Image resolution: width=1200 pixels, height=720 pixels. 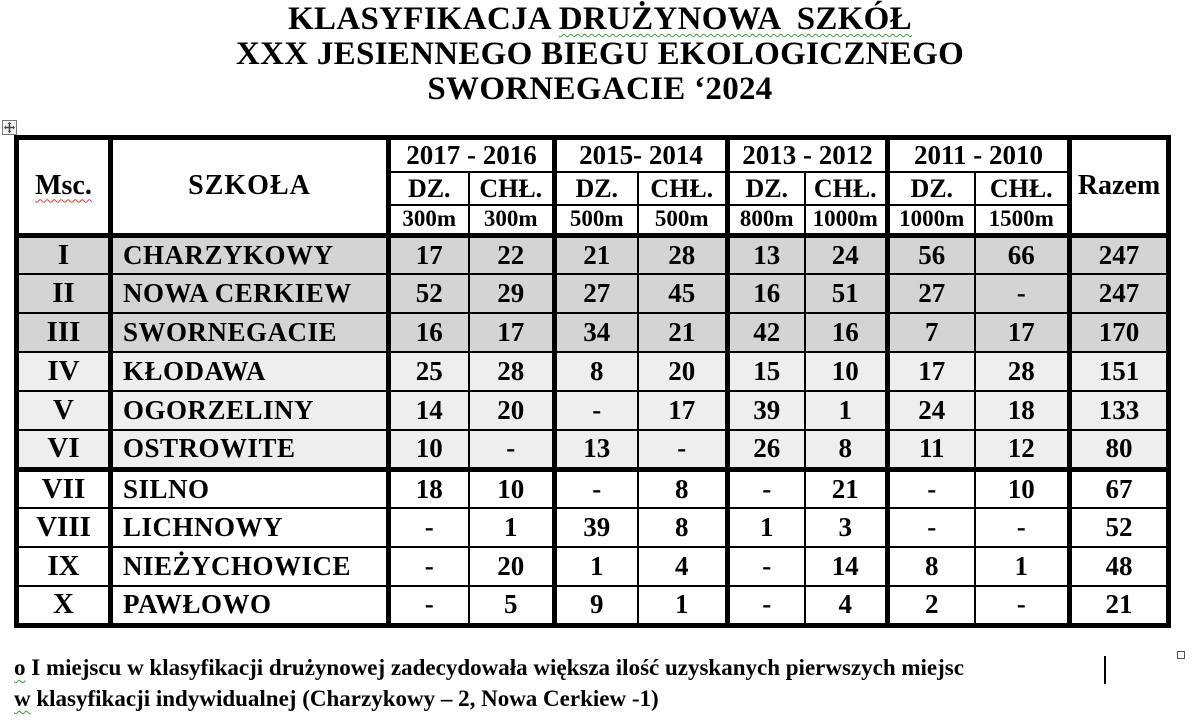 I want to click on total-cell: 247, so click(x=1118, y=254).